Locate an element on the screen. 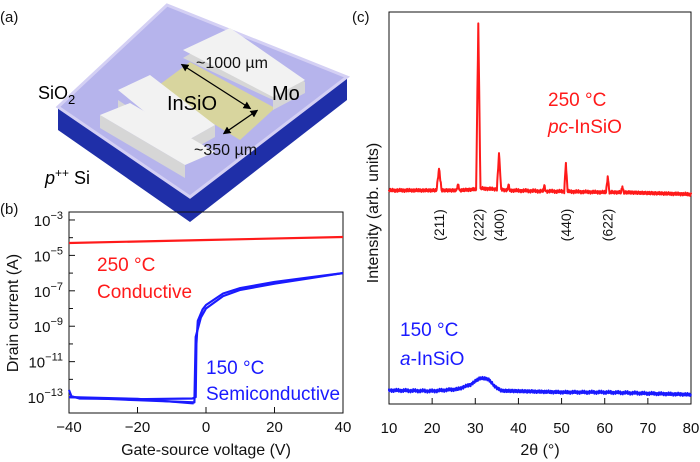 This screenshot has width=700, height=462. y-tick-label: 10⁻⁹ is located at coordinates (48, 326).